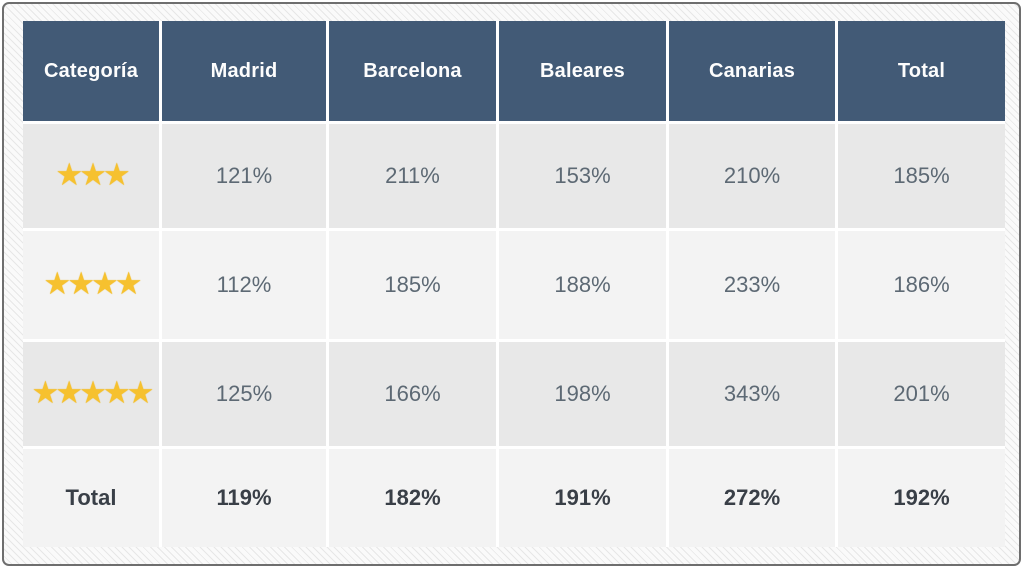 The height and width of the screenshot is (569, 1024). I want to click on total-canarias: 272%, so click(752, 498).